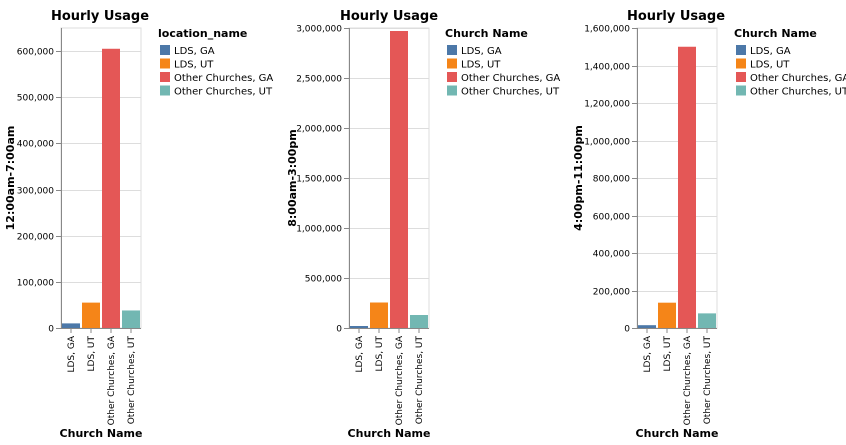 This screenshot has width=846, height=445. Describe the element at coordinates (202, 33) in the screenshot. I see `legend-title: location_name` at that location.